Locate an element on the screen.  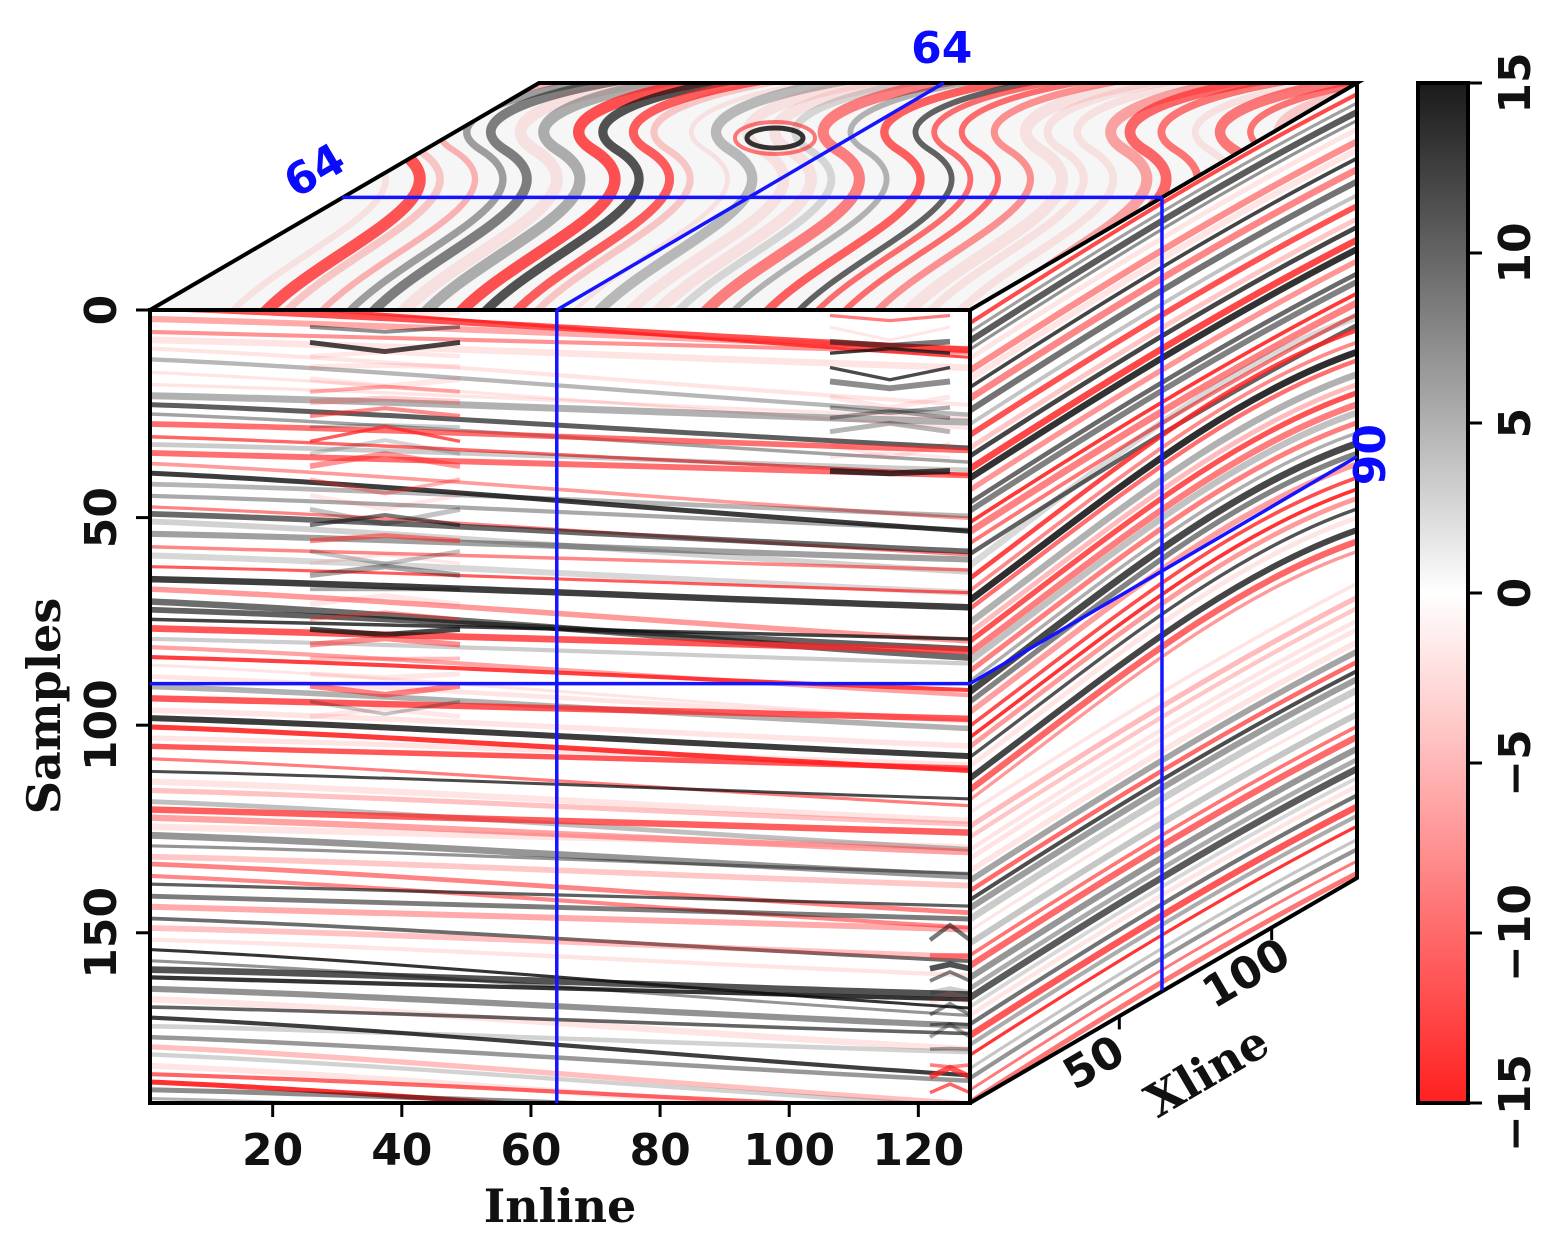
inline-tick-label: 100 is located at coordinates (789, 1150).